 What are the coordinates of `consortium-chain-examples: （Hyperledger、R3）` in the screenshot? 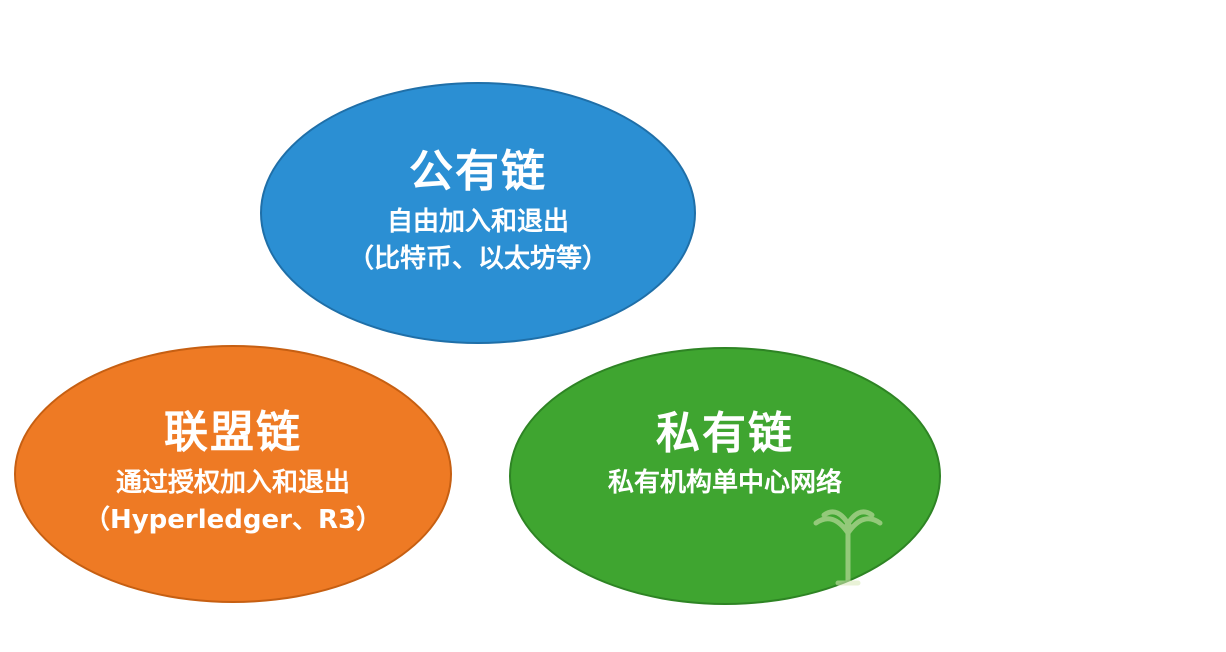 It's located at (233, 520).